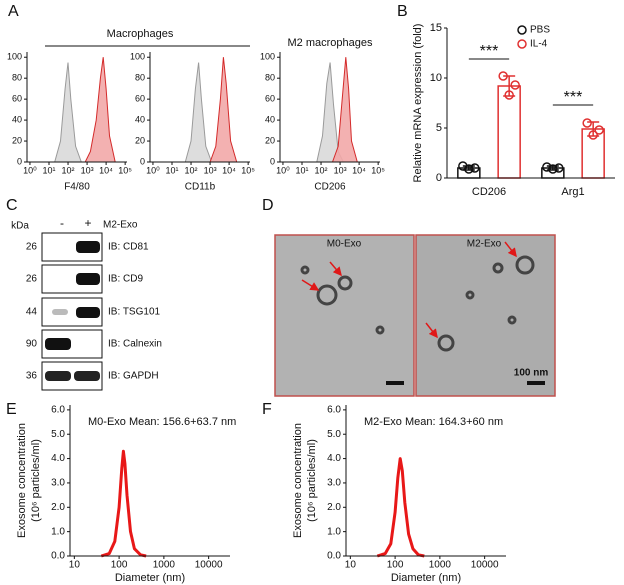 This screenshot has width=624, height=585. What do you see at coordinates (87, 223) in the screenshot?
I see `lane-label: +` at bounding box center [87, 223].